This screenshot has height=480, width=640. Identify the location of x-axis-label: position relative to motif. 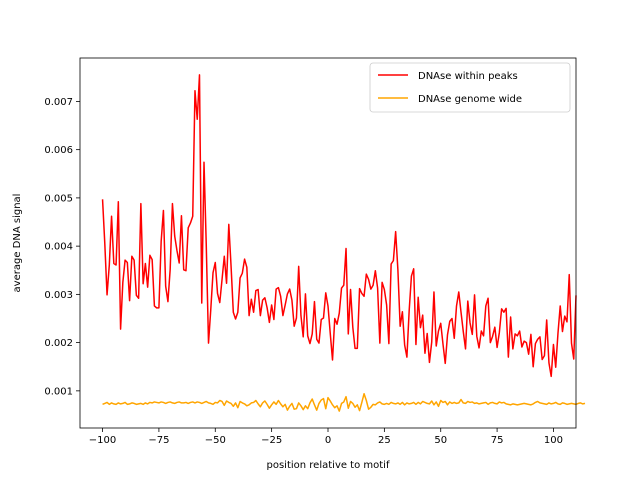
(328, 465).